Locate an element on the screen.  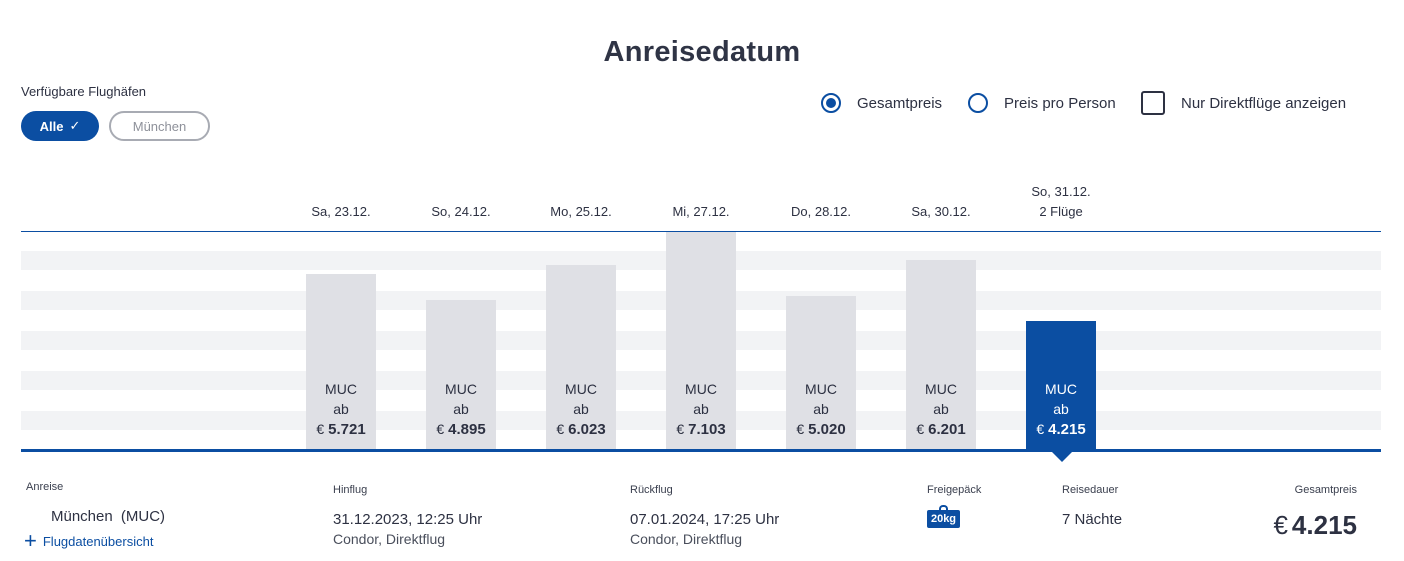
date-label: Sa, 30.12. is located at coordinates (941, 212).